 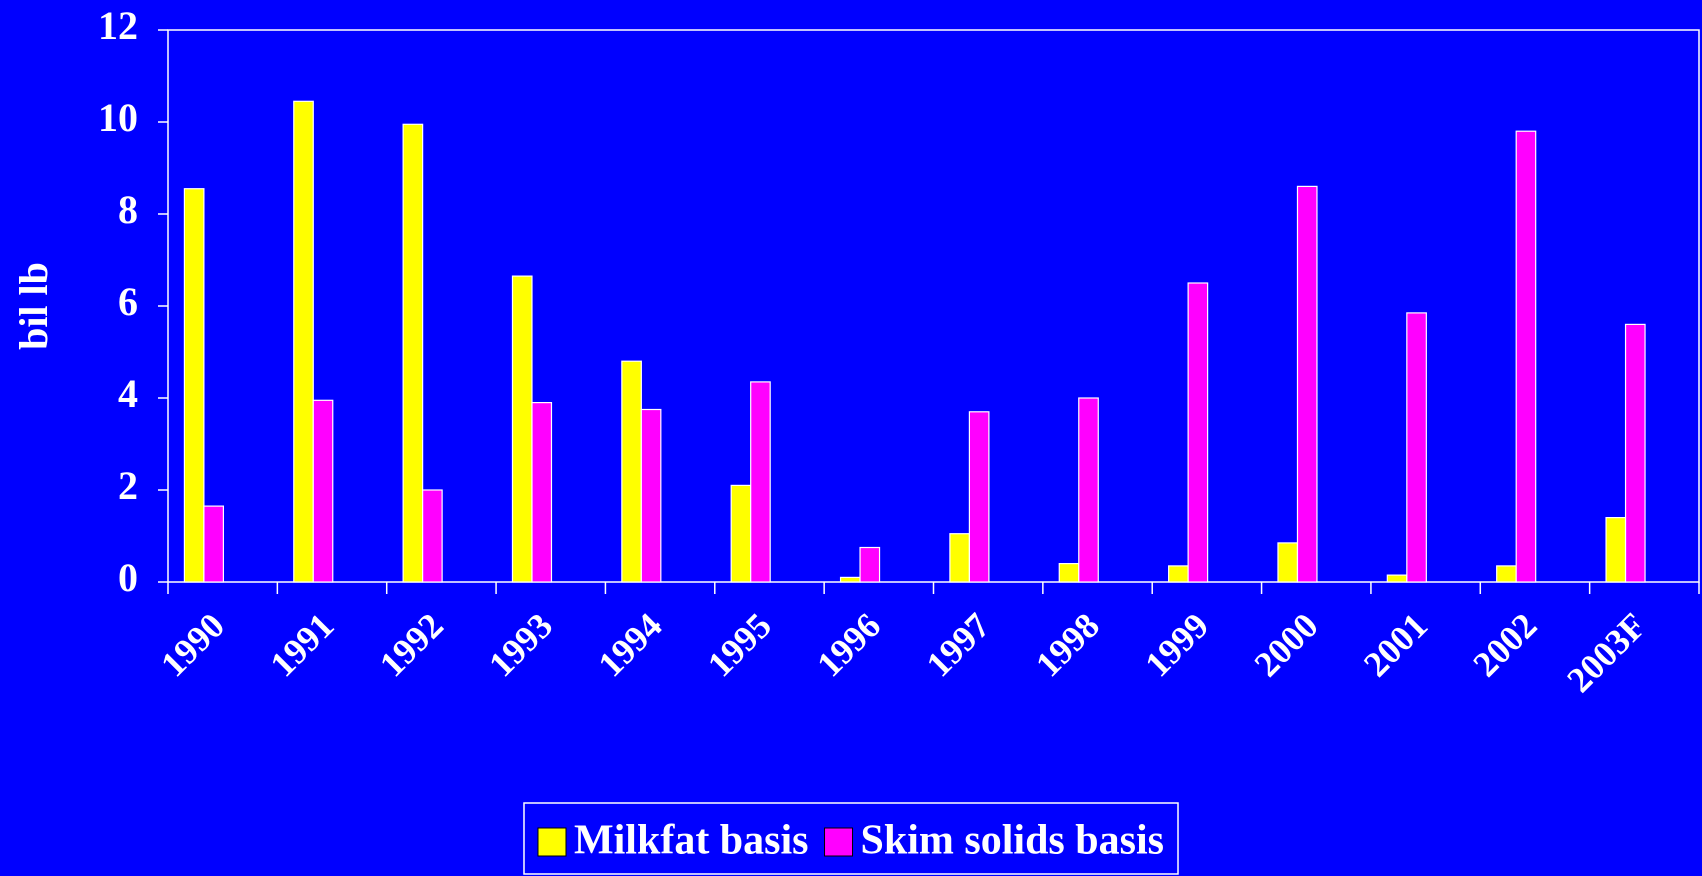 I want to click on legend-label: Skim solids basis, so click(x=1012, y=841).